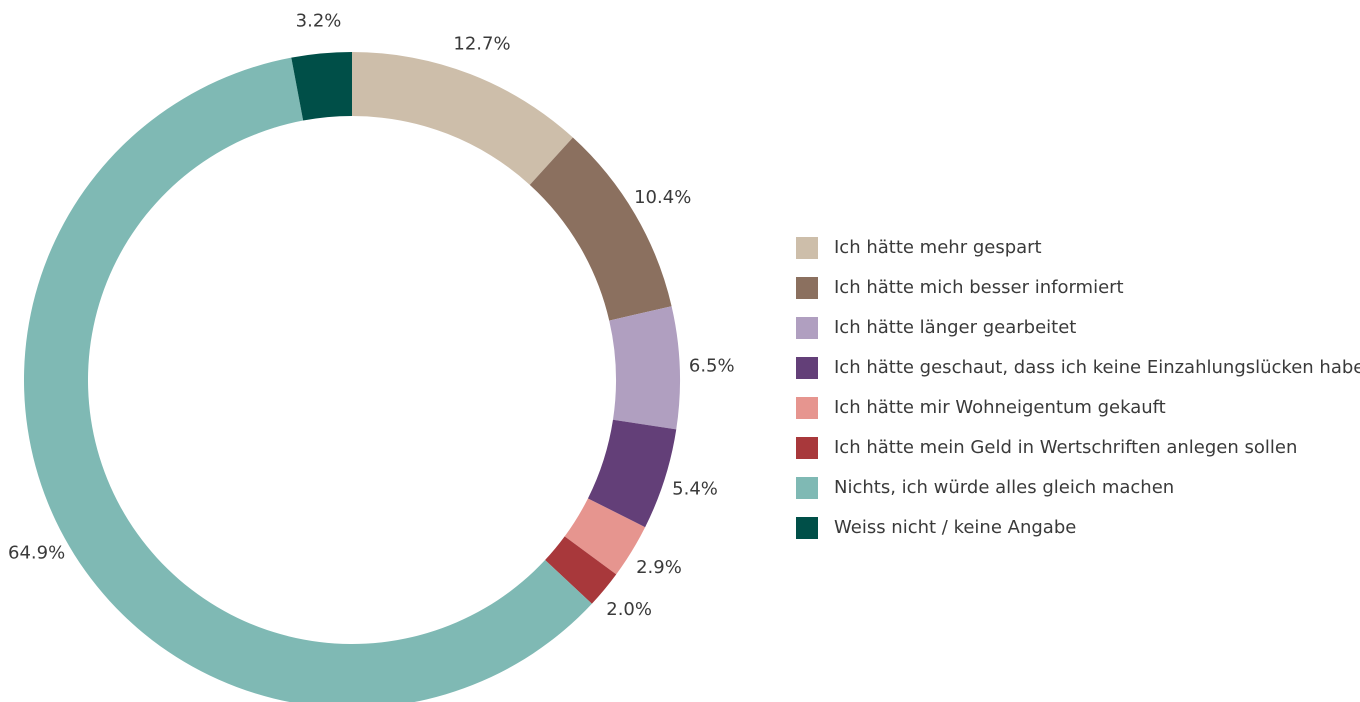 The height and width of the screenshot is (702, 1360). I want to click on data-label: 5.4%, so click(695, 488).